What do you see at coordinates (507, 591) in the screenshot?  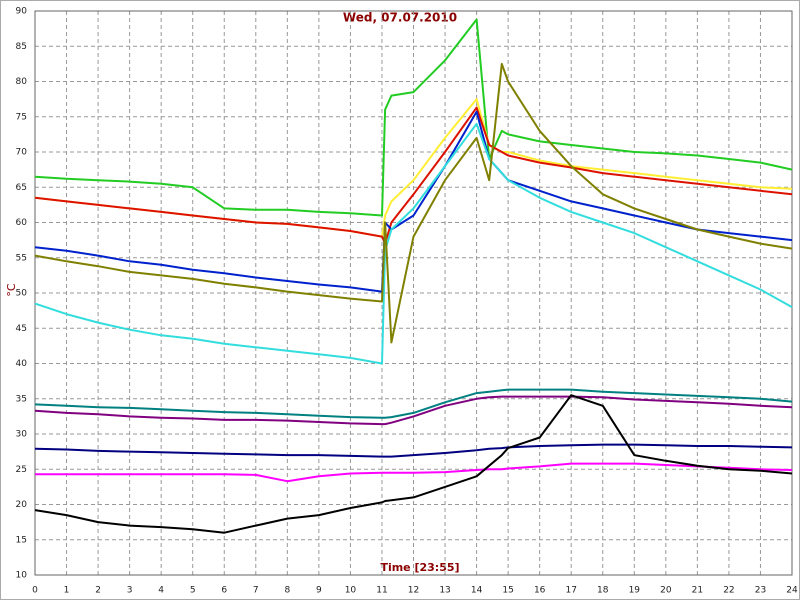 I see `x-tick-label: 15` at bounding box center [507, 591].